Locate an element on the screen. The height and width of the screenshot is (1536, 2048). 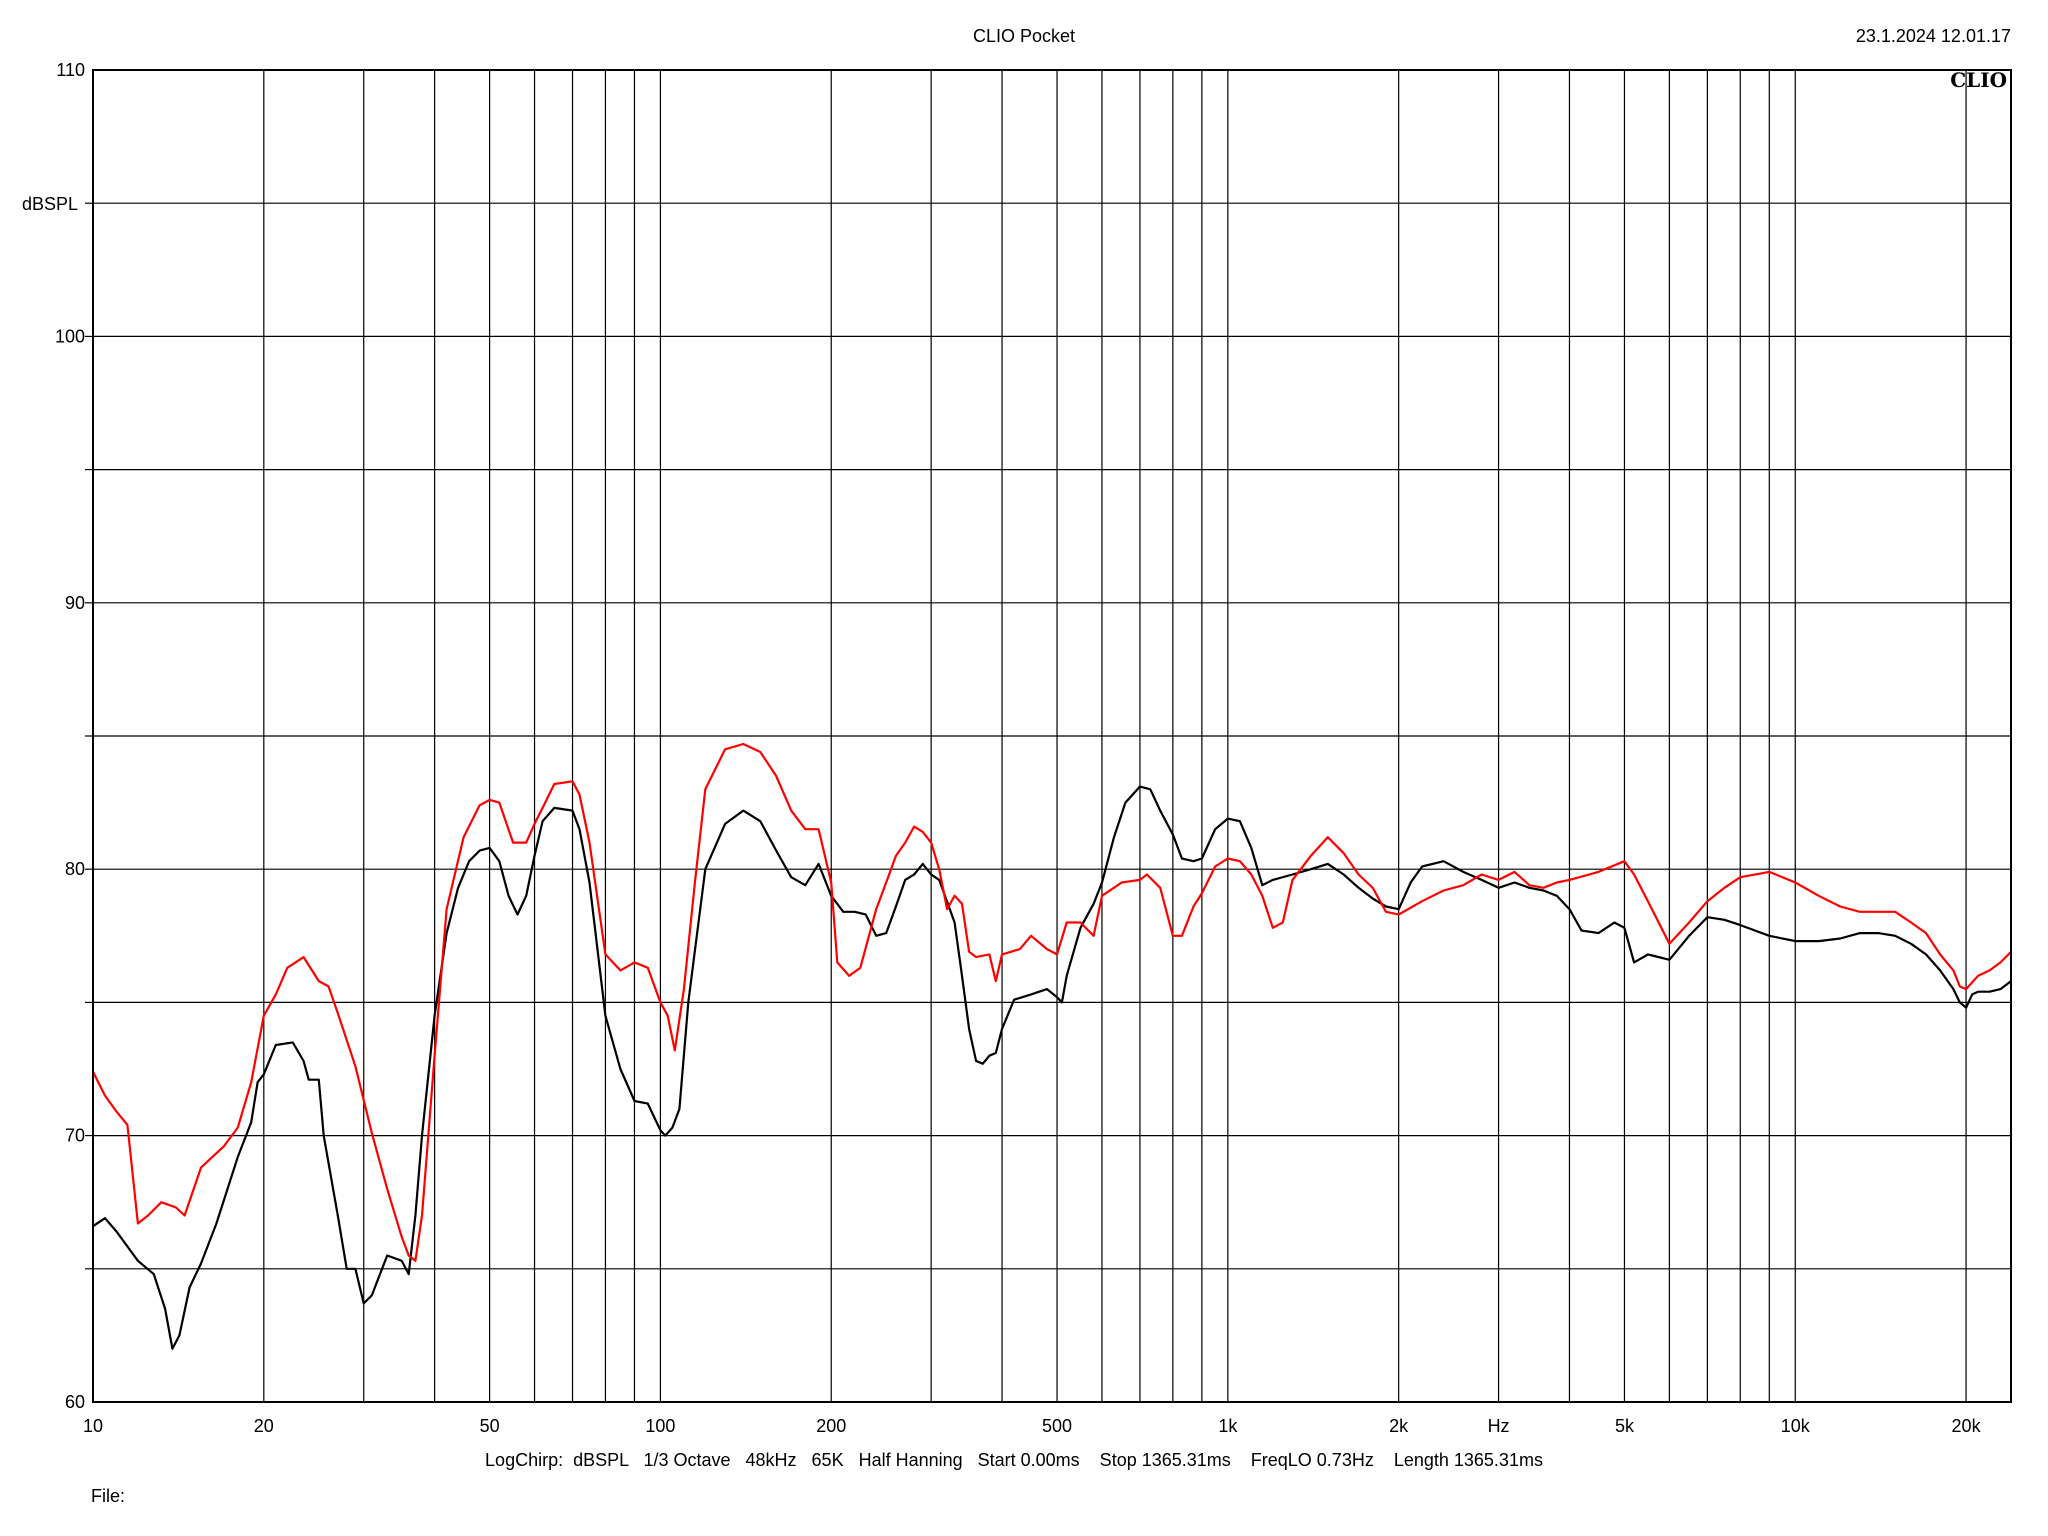
y-tick-label: 100 is located at coordinates (70, 336).